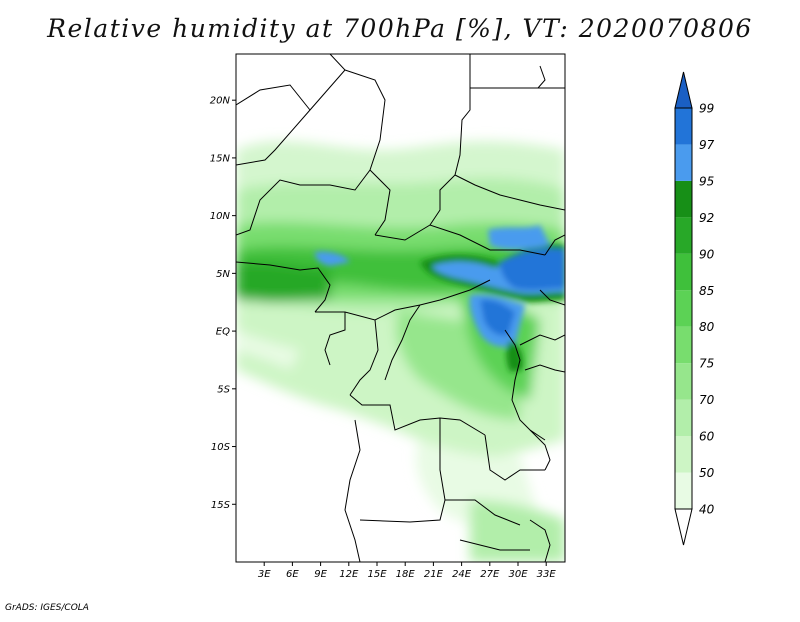  I want to click on lat-tick-label: 15S, so click(221, 505).